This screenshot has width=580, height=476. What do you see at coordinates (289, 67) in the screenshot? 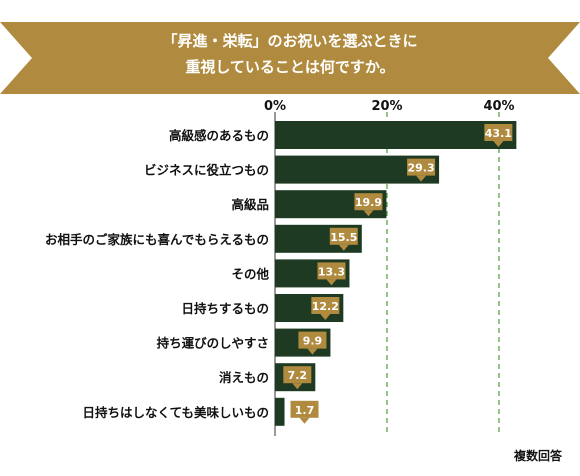
I see `chart-title-line-2: 重視していることは何ですか。` at bounding box center [289, 67].